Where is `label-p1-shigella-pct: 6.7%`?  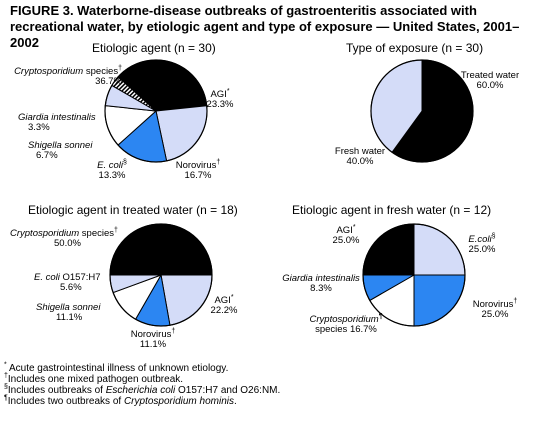
label-p1-shigella-pct: 6.7% is located at coordinates (47, 155).